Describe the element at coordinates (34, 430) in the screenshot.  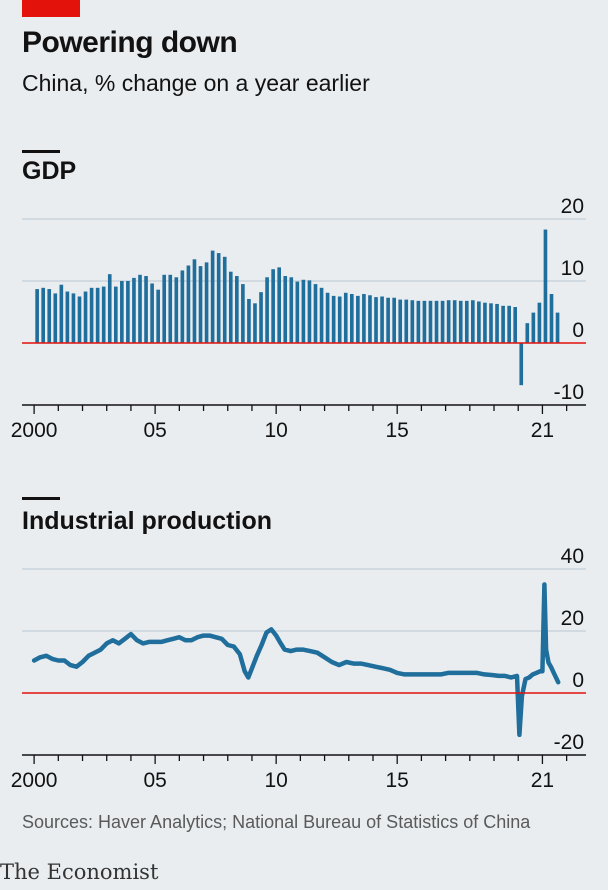
I see `gdp-x-tick-label: 2000` at that location.